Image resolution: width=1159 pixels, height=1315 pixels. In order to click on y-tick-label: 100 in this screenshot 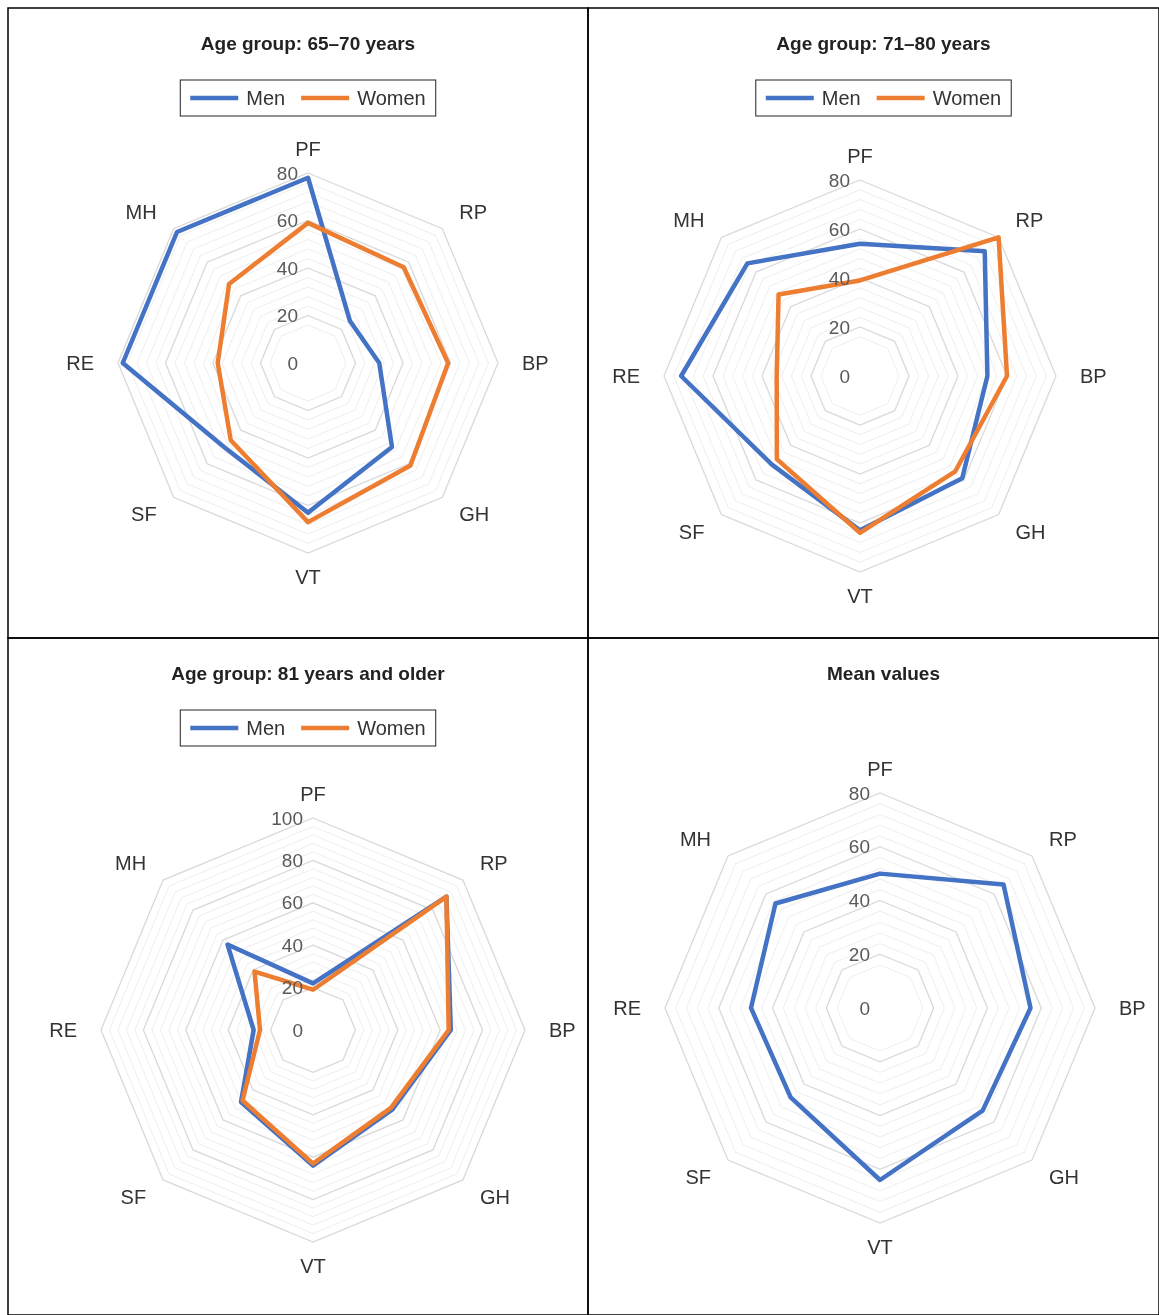, I will do `click(287, 818)`.